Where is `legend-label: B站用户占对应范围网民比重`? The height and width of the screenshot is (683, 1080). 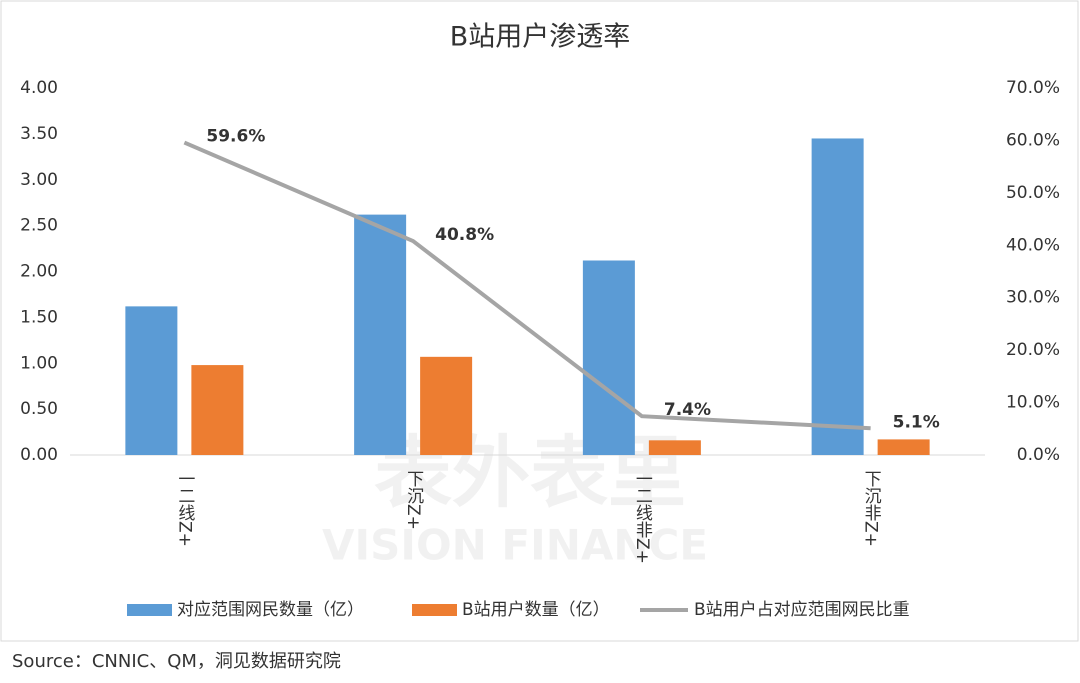 legend-label: B站用户占对应范围网民比重 is located at coordinates (802, 610).